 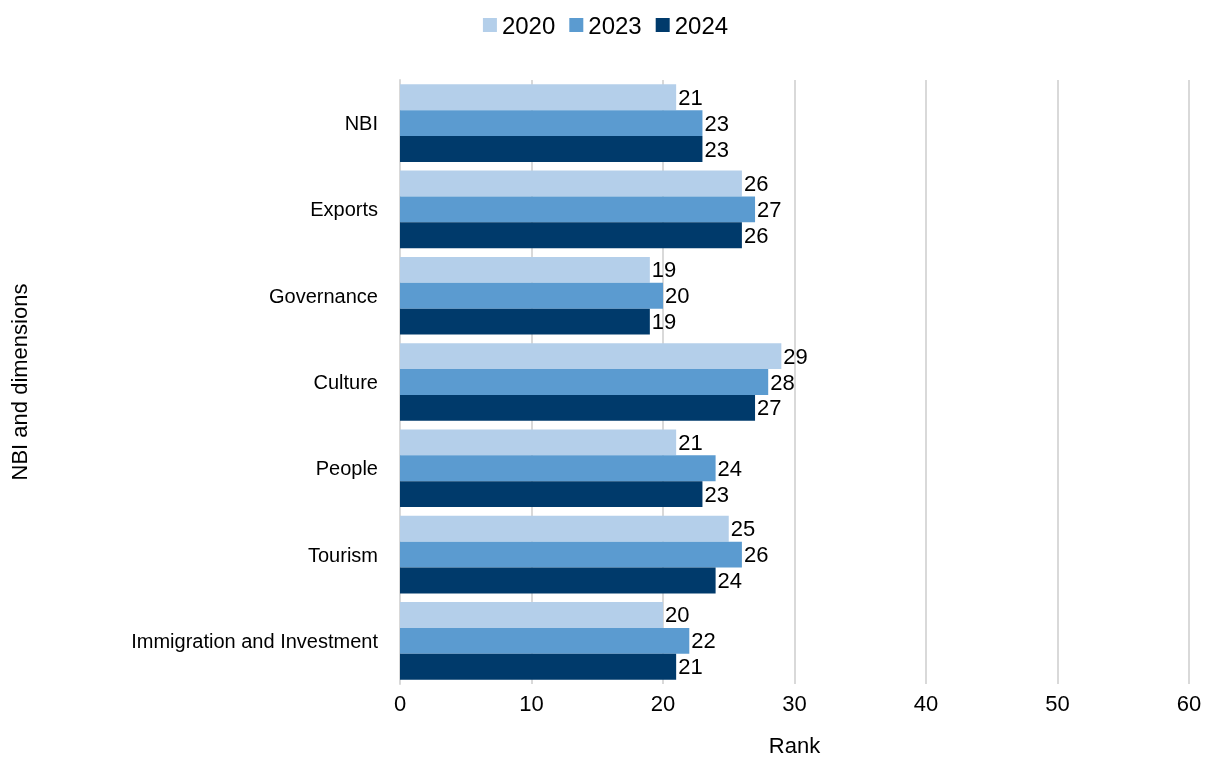 What do you see at coordinates (344, 209) in the screenshot?
I see `y-tick-label: Exports` at bounding box center [344, 209].